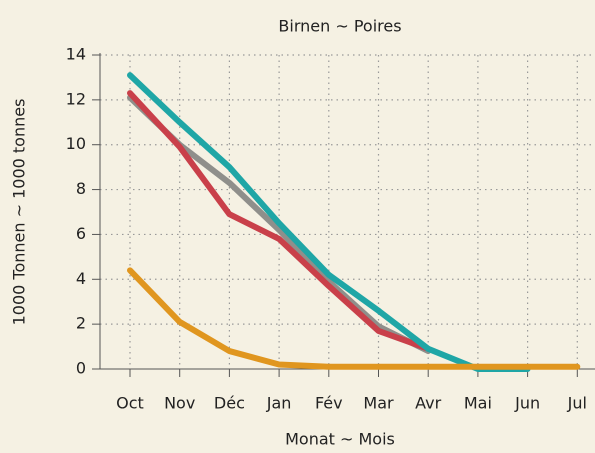 The height and width of the screenshot is (453, 595). I want to click on x-tick-label: Jun, so click(527, 403).